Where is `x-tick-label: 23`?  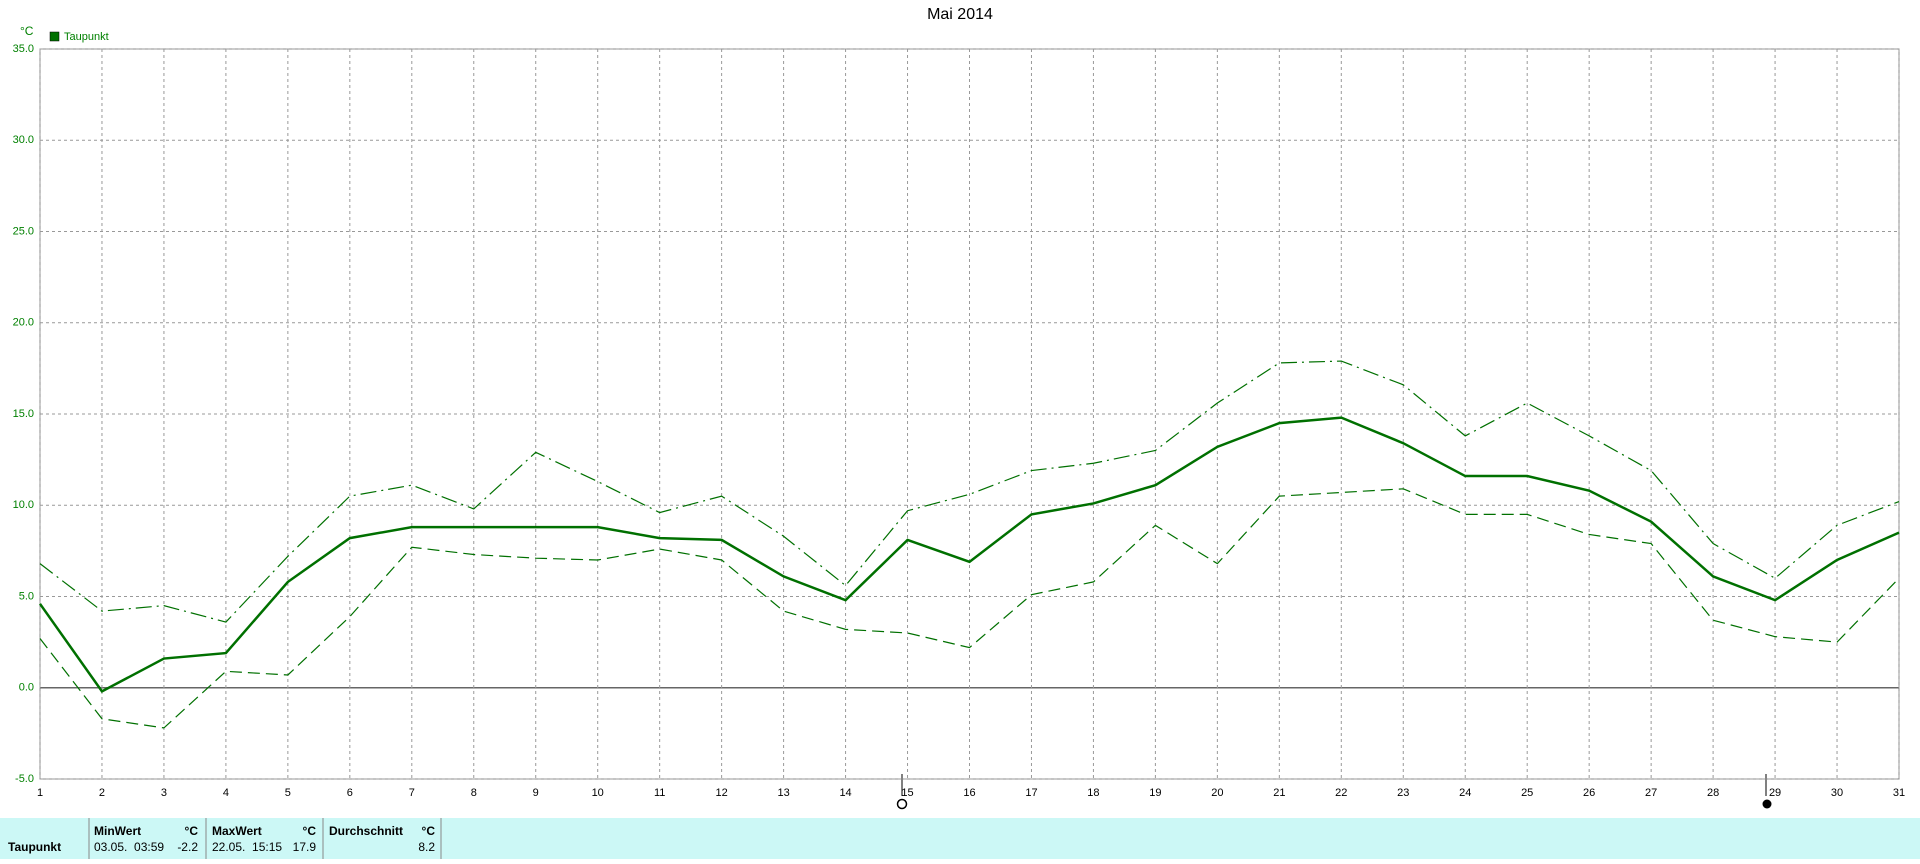 x-tick-label: 23 is located at coordinates (1403, 793).